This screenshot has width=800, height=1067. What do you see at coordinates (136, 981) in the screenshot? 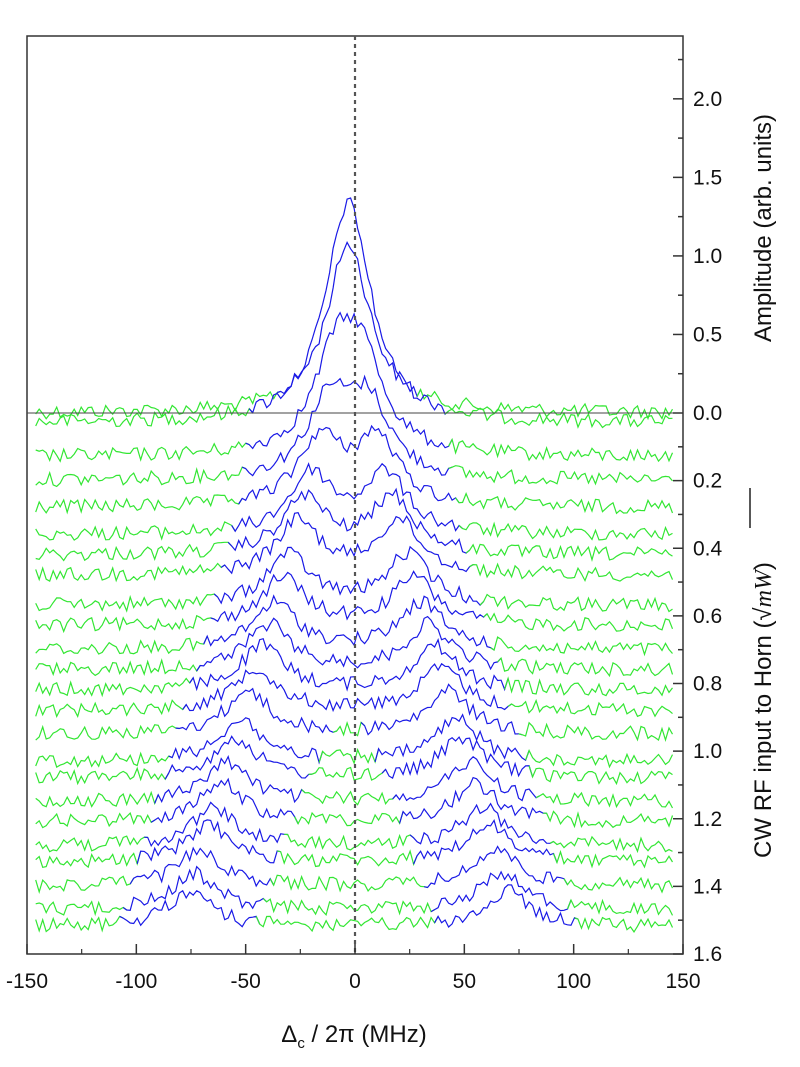
I see `x-tick-label-1: -100` at bounding box center [136, 981].